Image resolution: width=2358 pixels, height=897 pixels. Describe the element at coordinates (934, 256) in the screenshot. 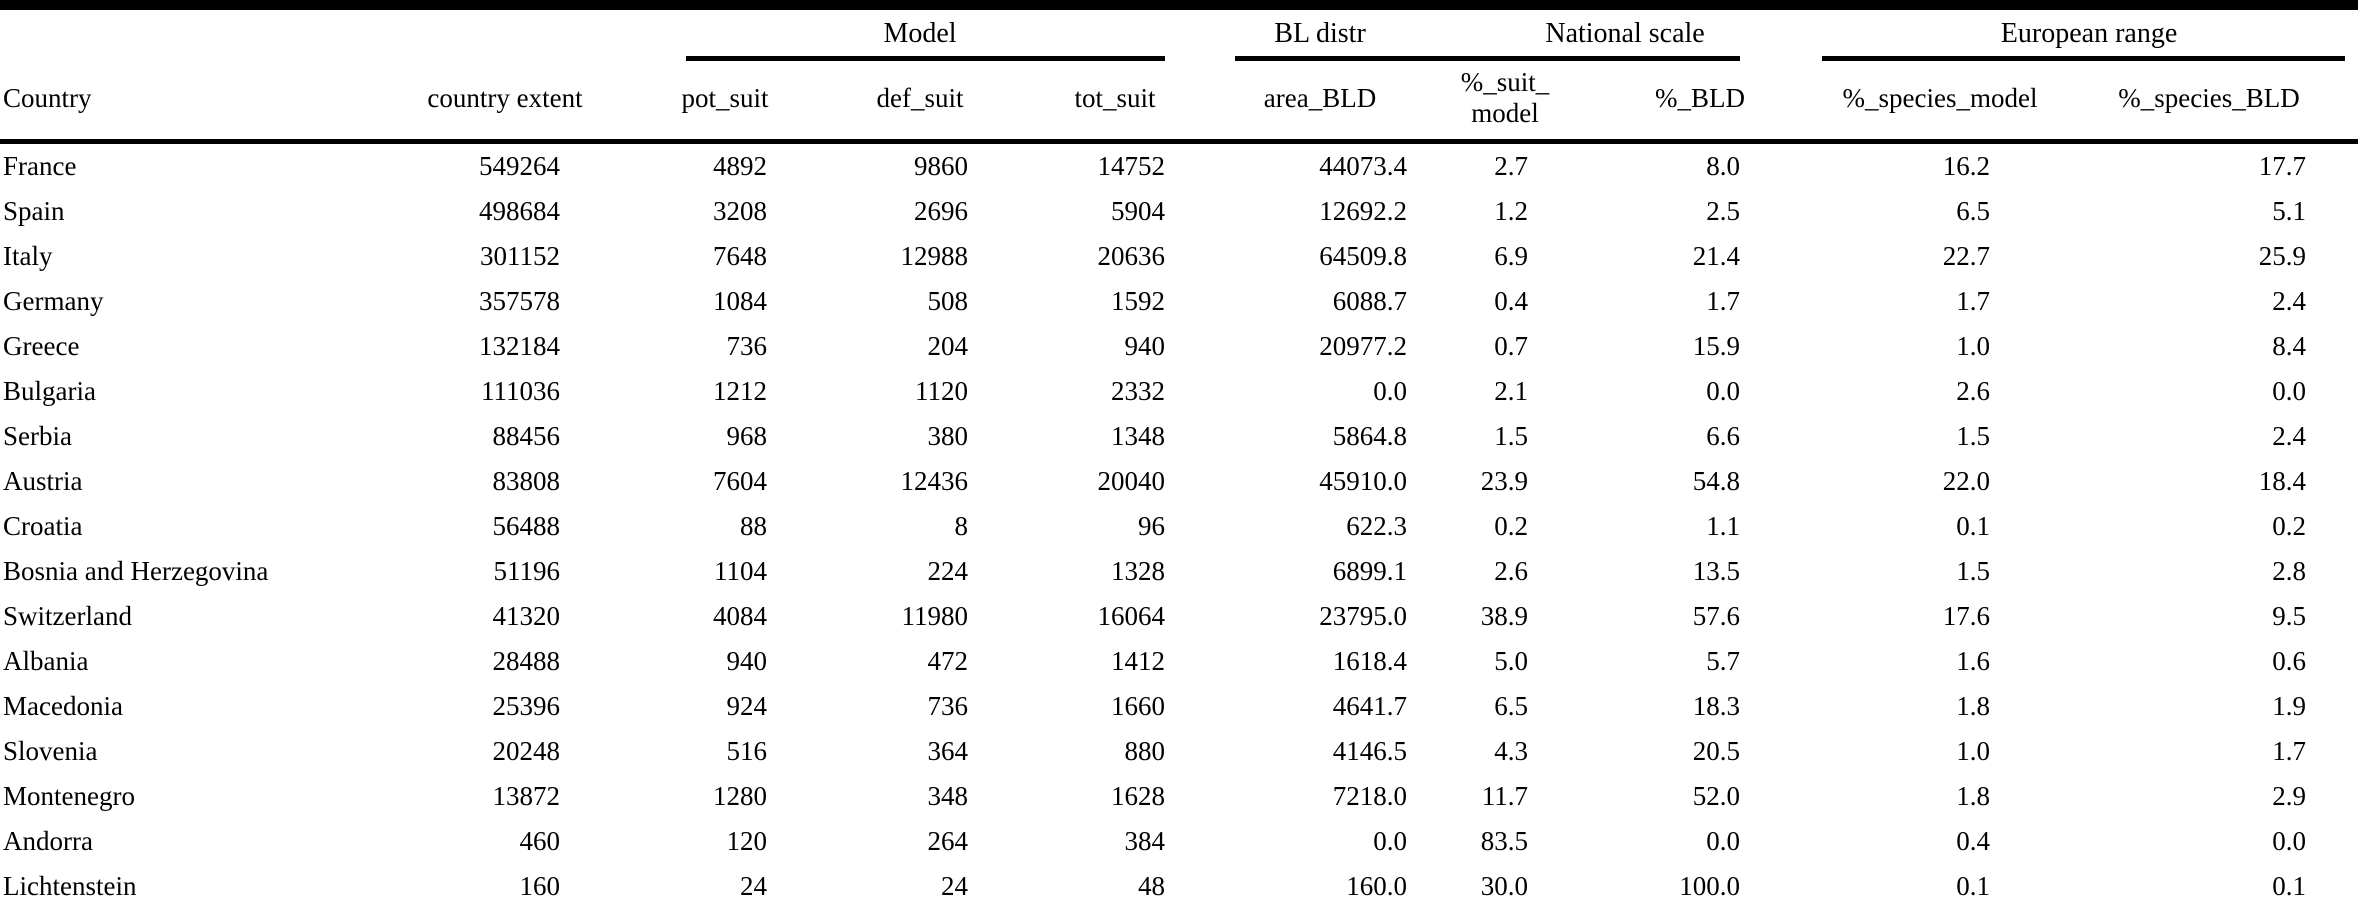

I see `value-cell: 12988` at that location.